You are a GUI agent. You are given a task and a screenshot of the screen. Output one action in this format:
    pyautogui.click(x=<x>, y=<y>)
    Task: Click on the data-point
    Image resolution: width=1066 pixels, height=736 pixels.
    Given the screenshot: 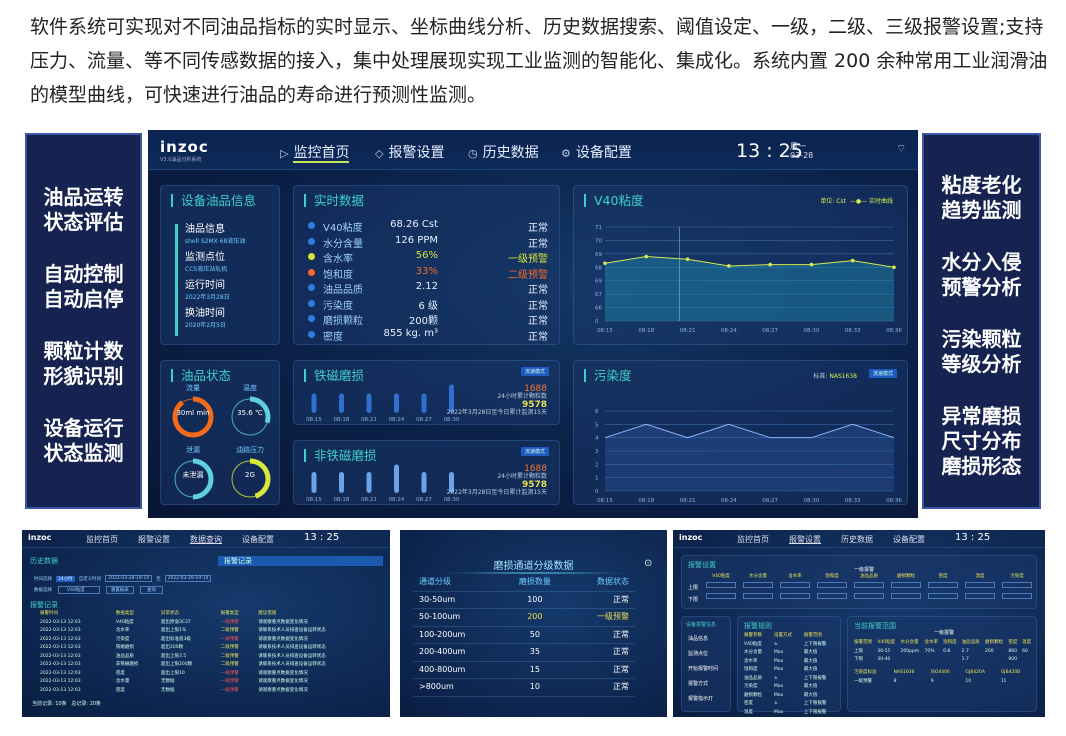 What is the action you would take?
    pyautogui.click(x=852, y=260)
    